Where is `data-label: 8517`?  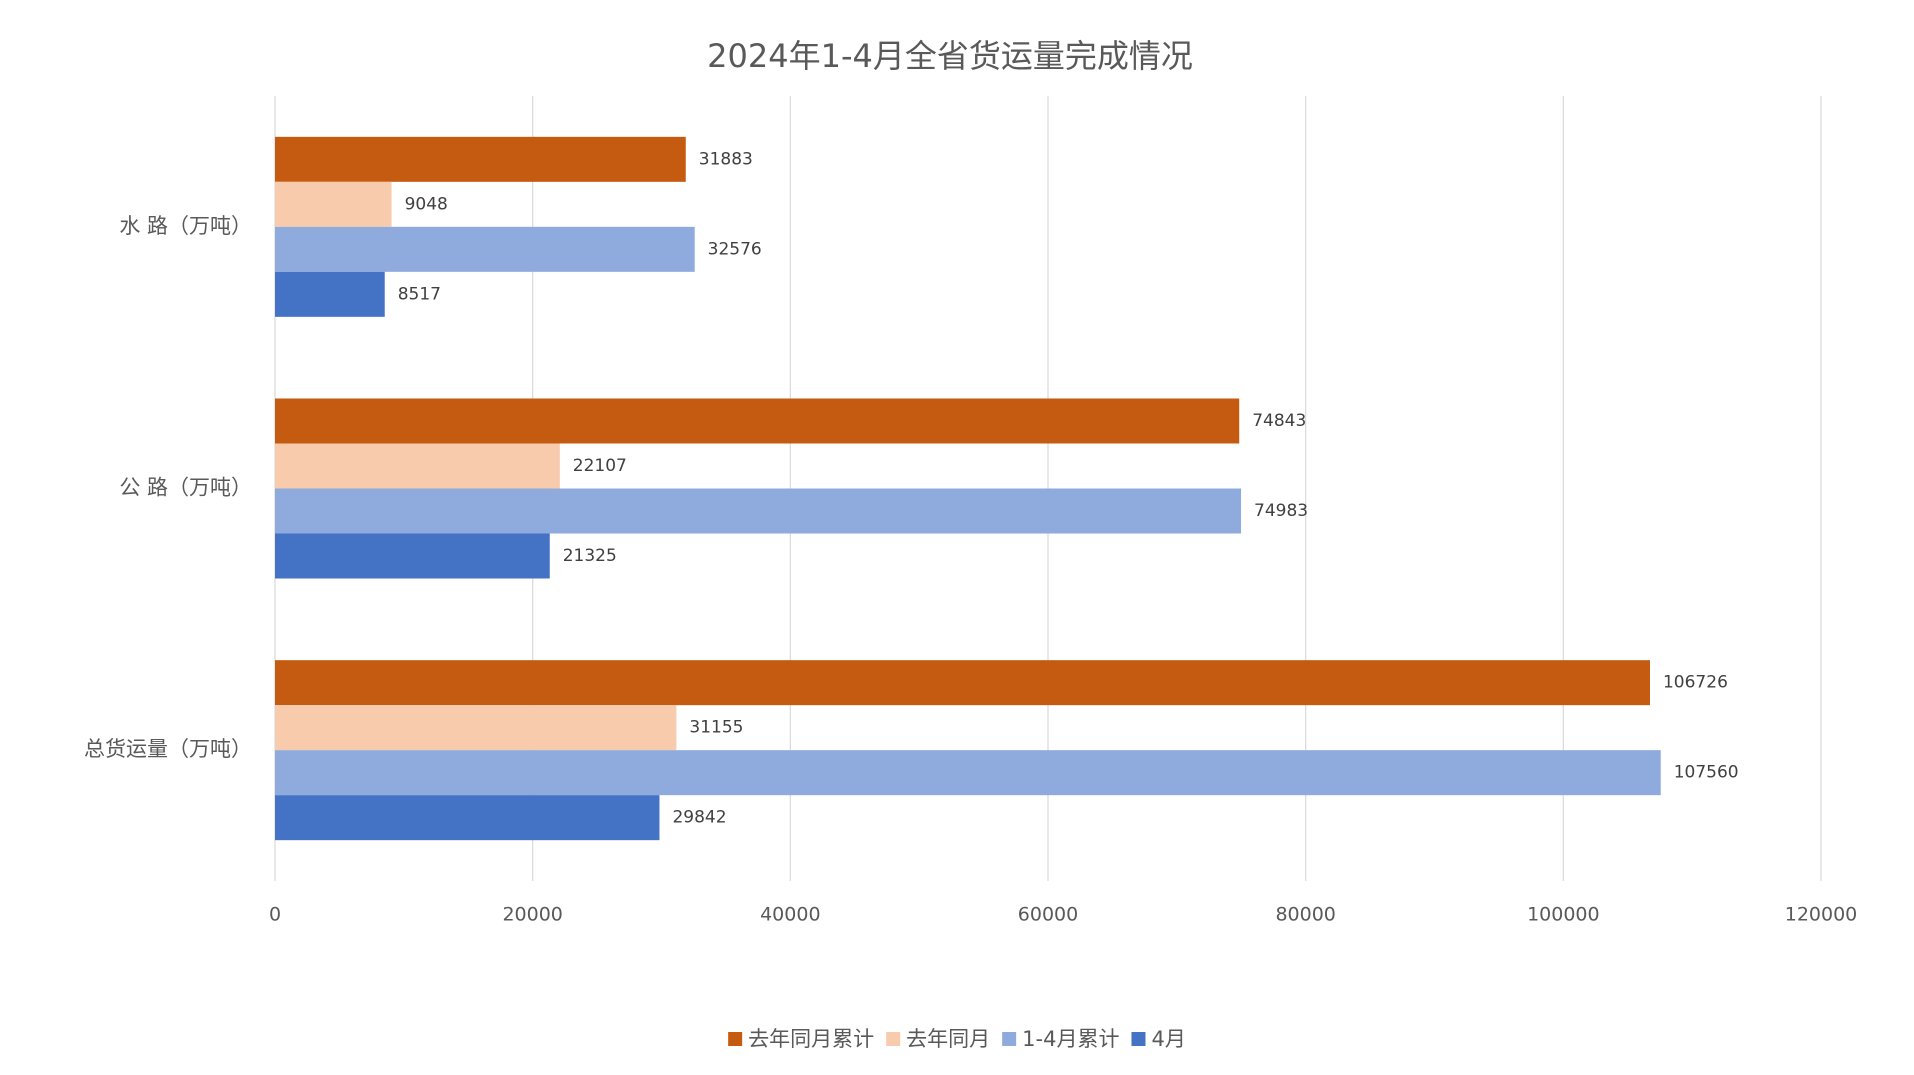 data-label: 8517 is located at coordinates (419, 294).